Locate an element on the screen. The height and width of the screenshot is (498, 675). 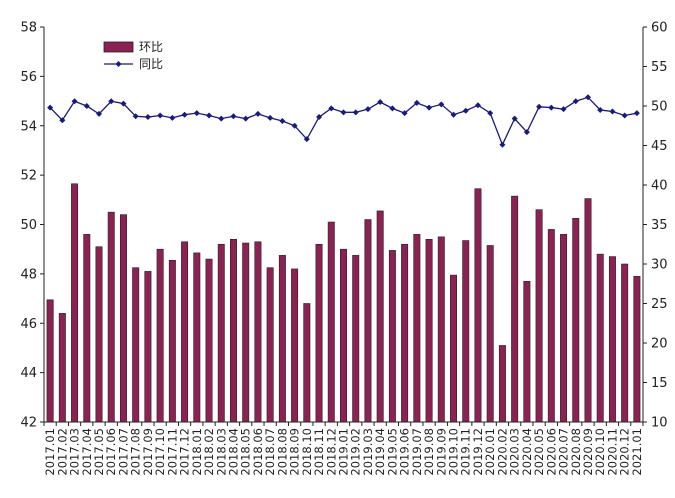
right-tick-label: 50 is located at coordinates (659, 107).